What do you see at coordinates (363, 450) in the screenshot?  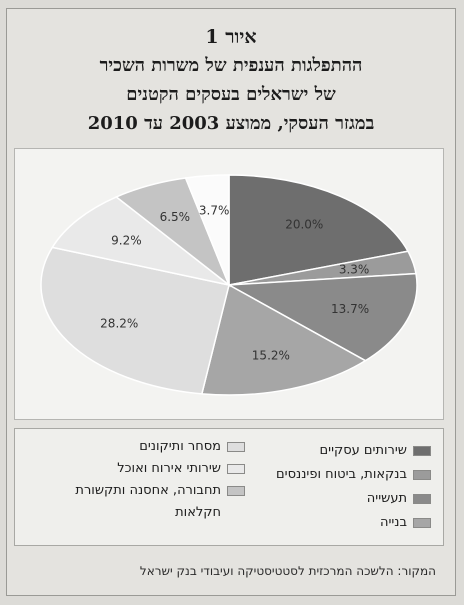 I see `legend-label: שירותים עסקיים` at bounding box center [363, 450].